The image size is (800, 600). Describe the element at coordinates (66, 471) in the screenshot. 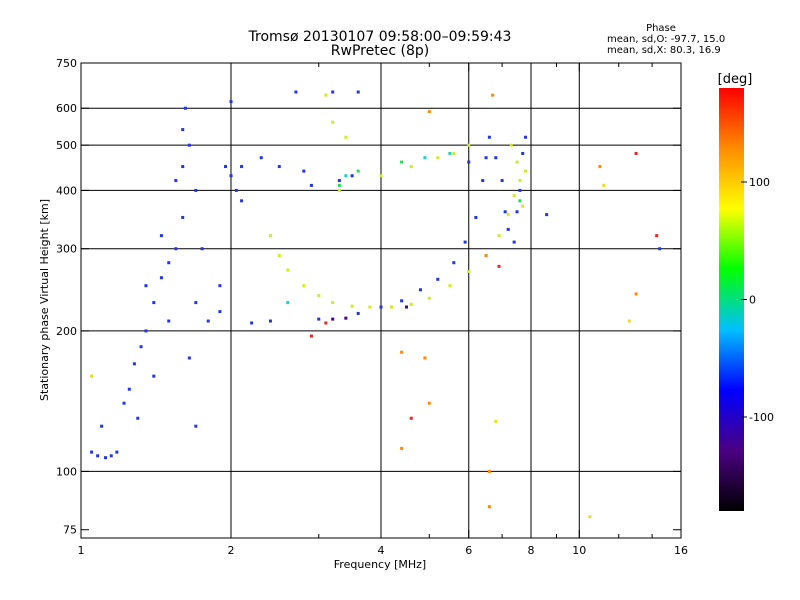

I see `y-tick-label: 100` at that location.